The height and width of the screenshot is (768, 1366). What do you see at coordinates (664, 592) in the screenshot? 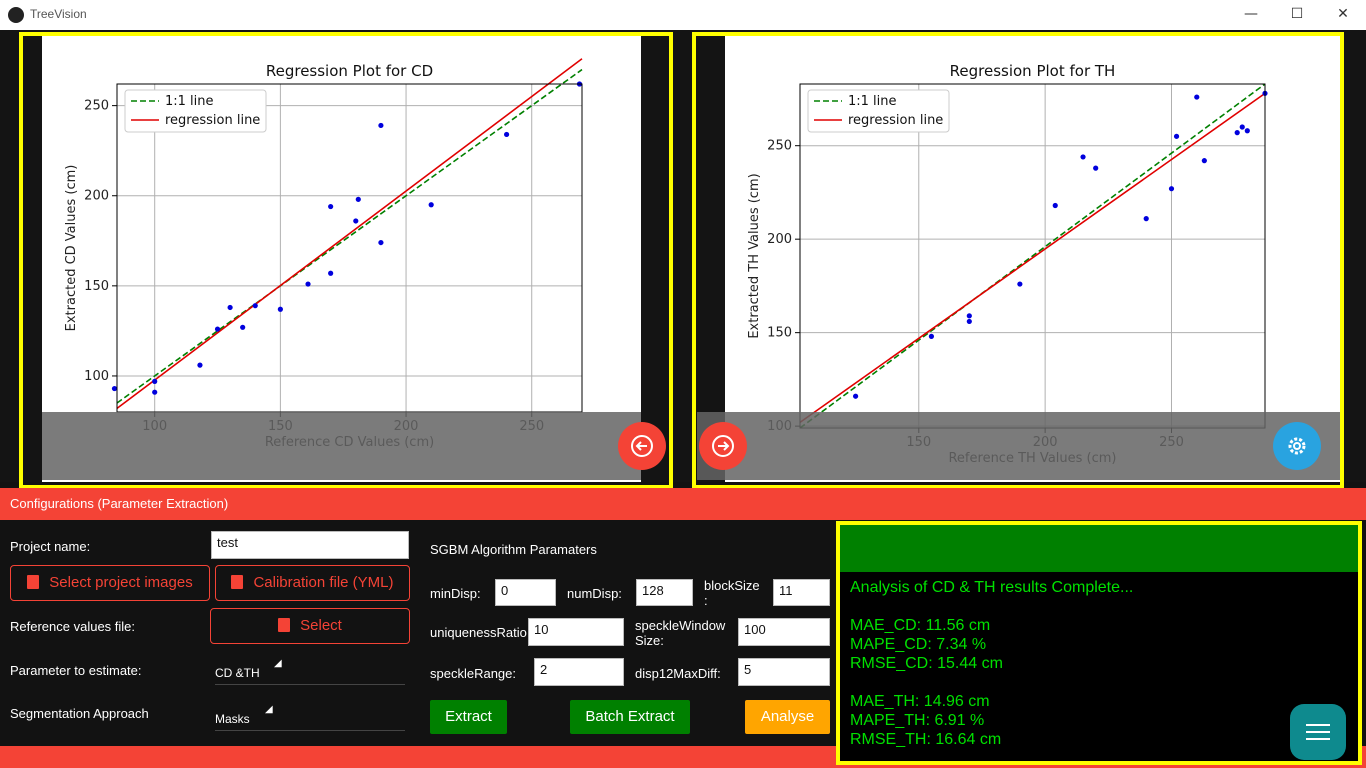
I see `numdisp-input: 128` at bounding box center [664, 592].